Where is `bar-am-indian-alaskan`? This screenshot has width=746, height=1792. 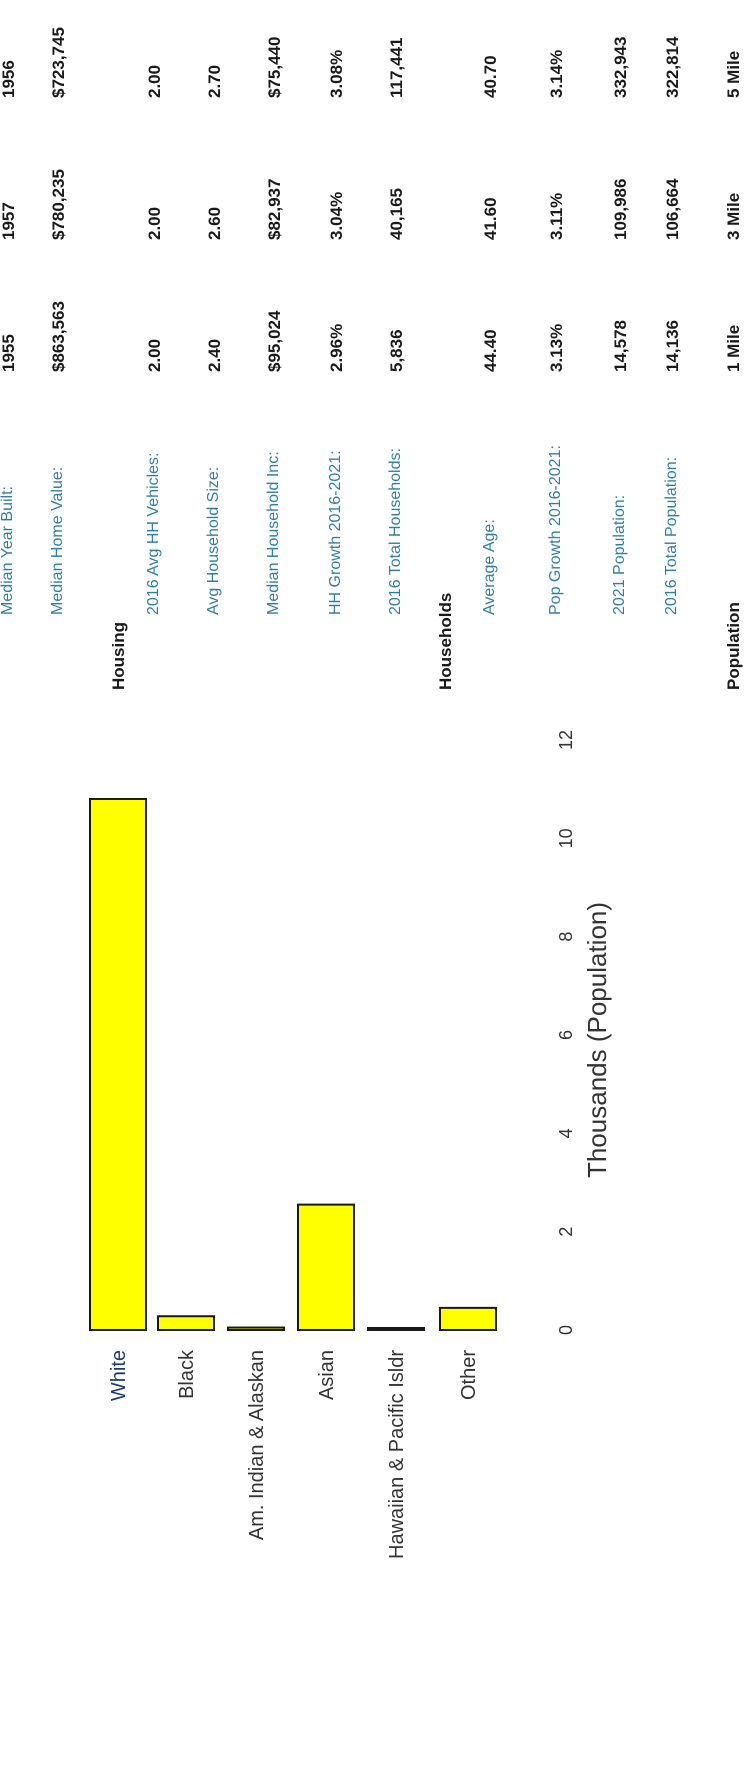 bar-am-indian-alaskan is located at coordinates (256, 1328).